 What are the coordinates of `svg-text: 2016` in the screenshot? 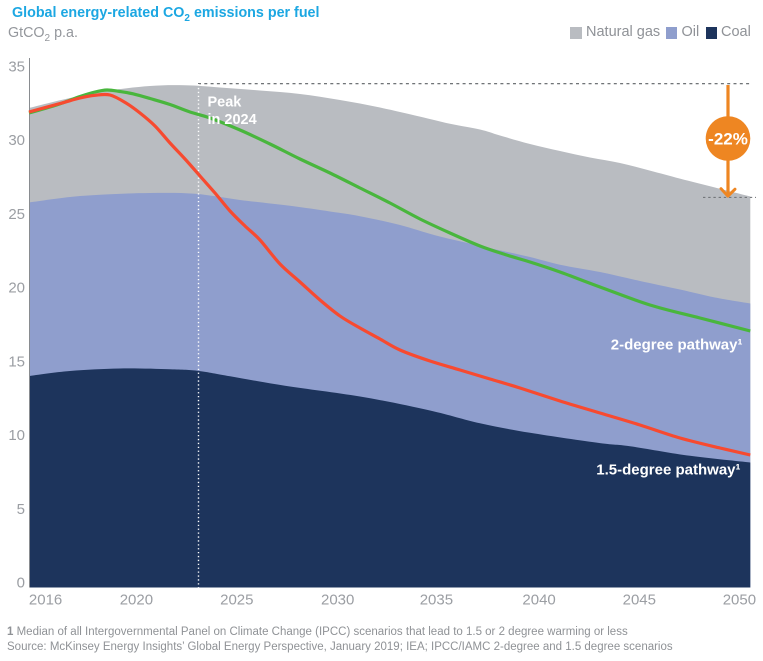 It's located at (45, 600).